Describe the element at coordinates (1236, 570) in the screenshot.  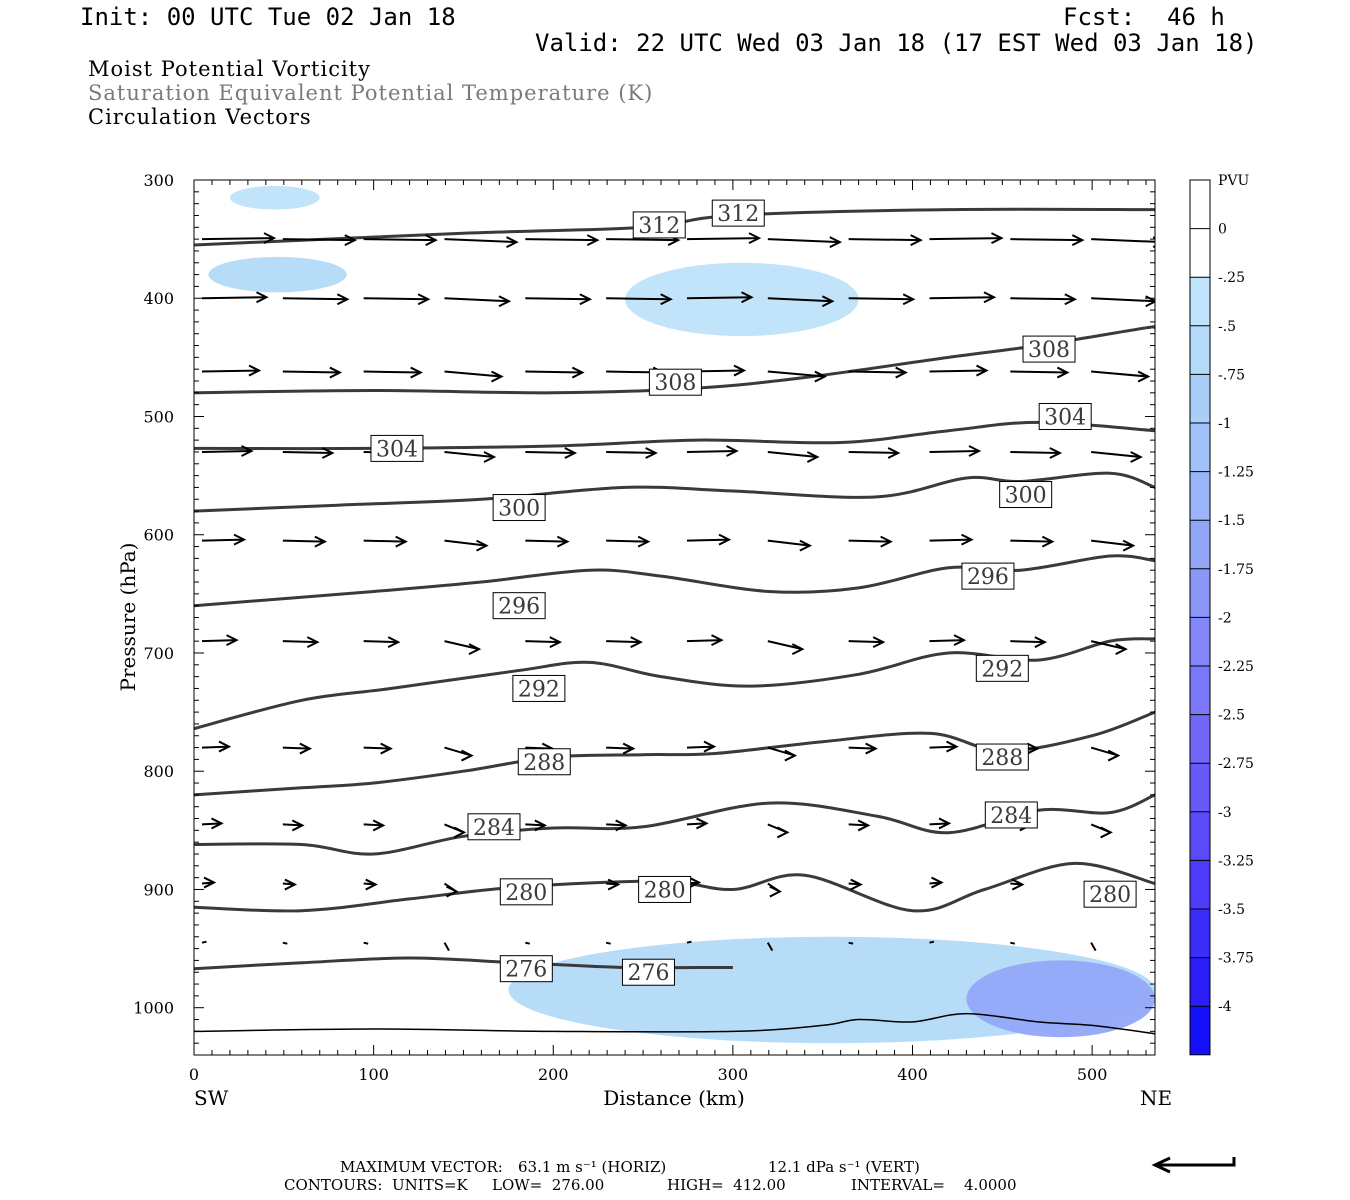
I see `colorbar-label: -1.75` at that location.